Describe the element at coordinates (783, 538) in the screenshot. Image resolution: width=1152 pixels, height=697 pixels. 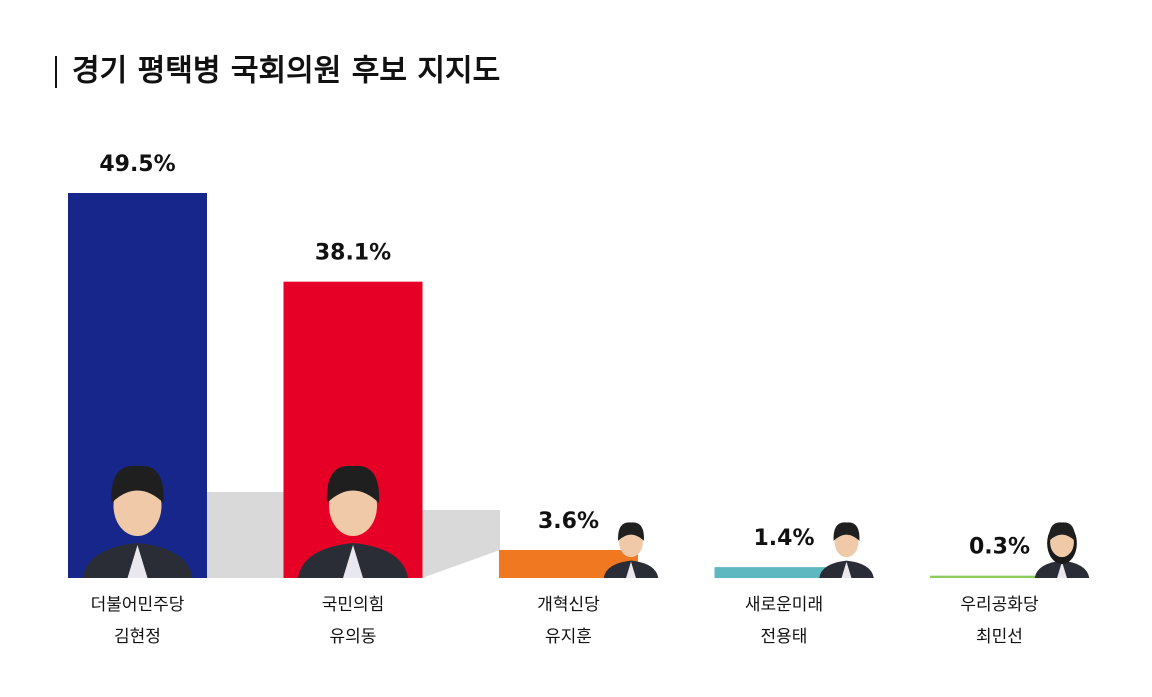
I see `value-label: 1.4%` at that location.